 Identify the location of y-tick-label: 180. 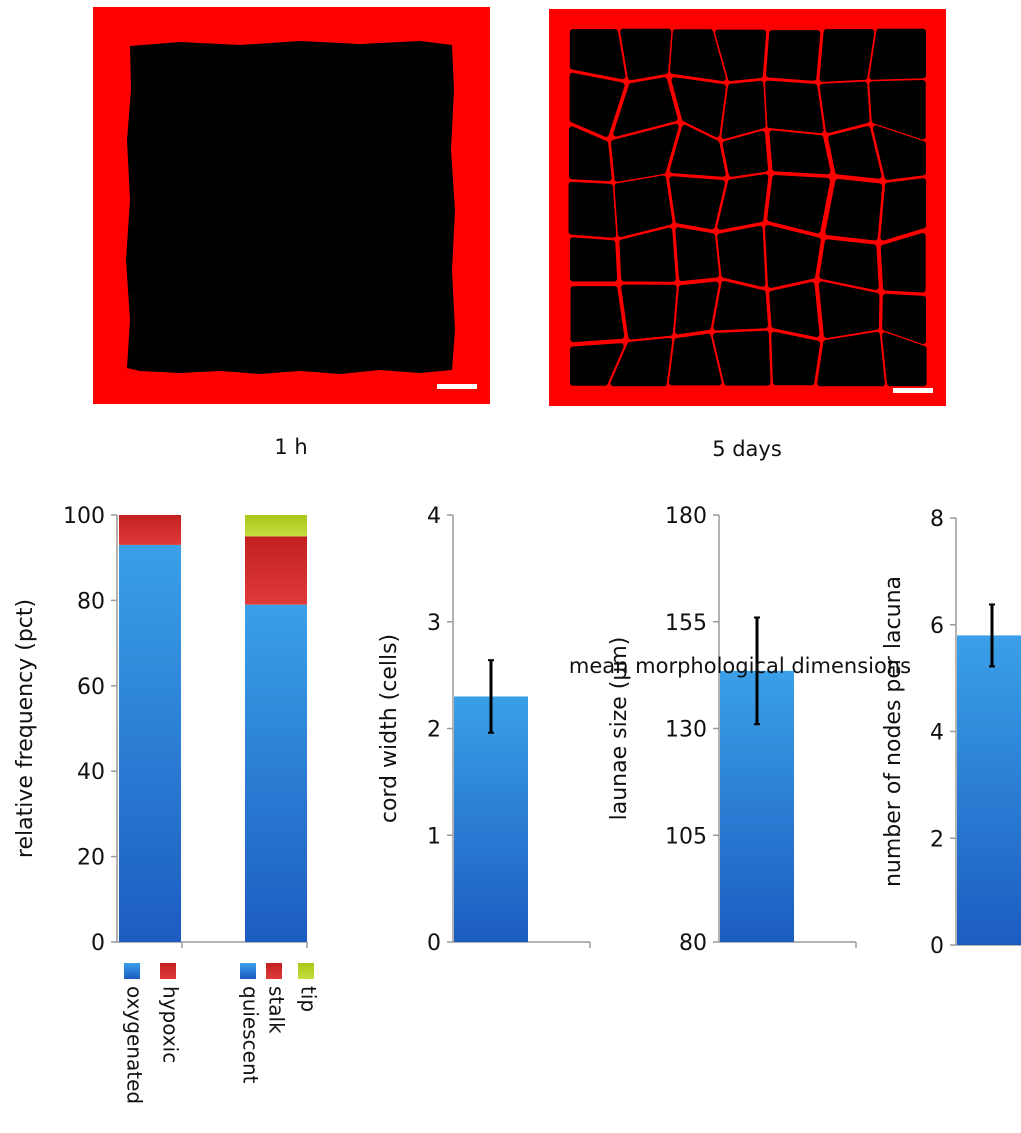
(686, 516).